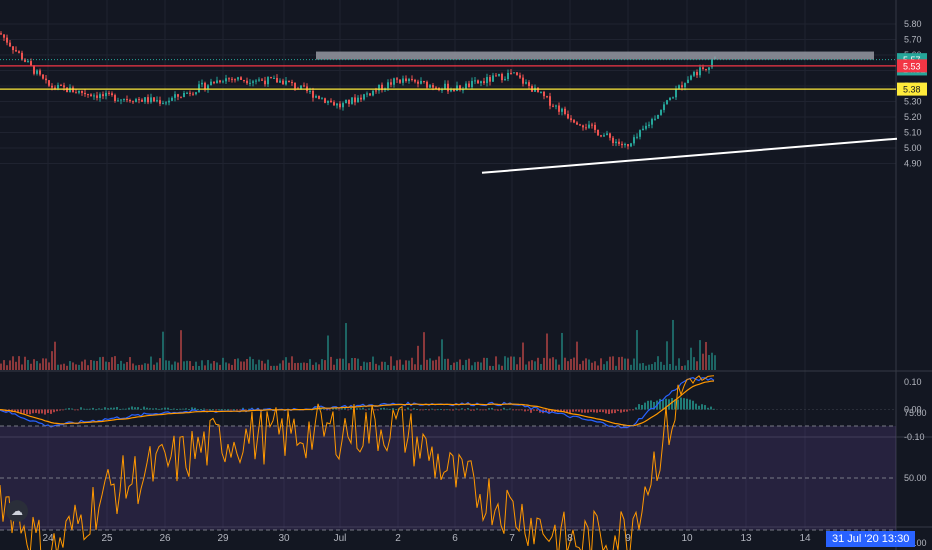 Image resolution: width=932 pixels, height=550 pixels. I want to click on macd-line, so click(357, 403).